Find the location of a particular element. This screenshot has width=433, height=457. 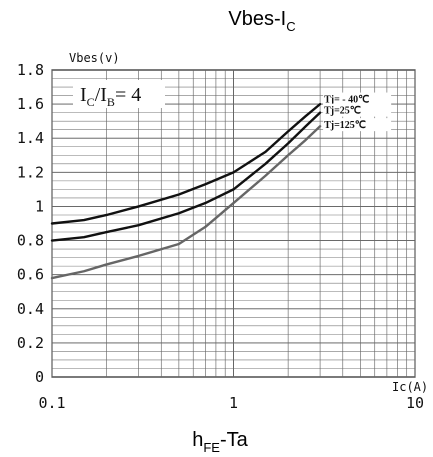

y-tick-label: 0.8 is located at coordinates (30, 241).